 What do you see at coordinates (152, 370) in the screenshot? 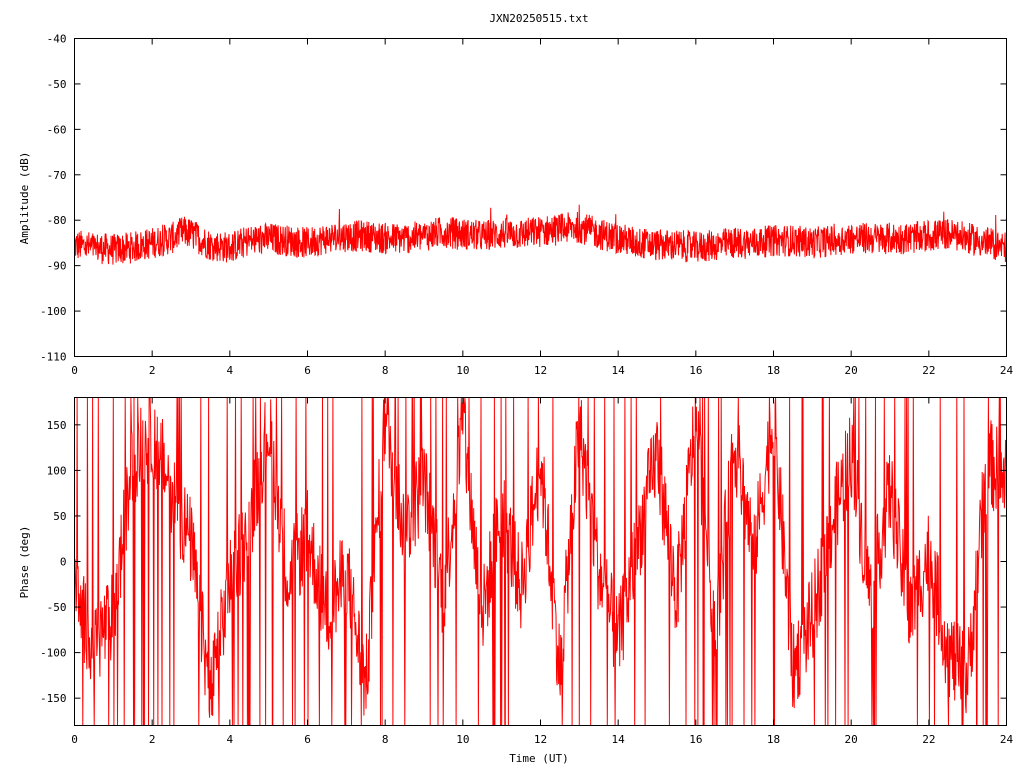
I see `amplitude-x-tick-label: 2` at bounding box center [152, 370].